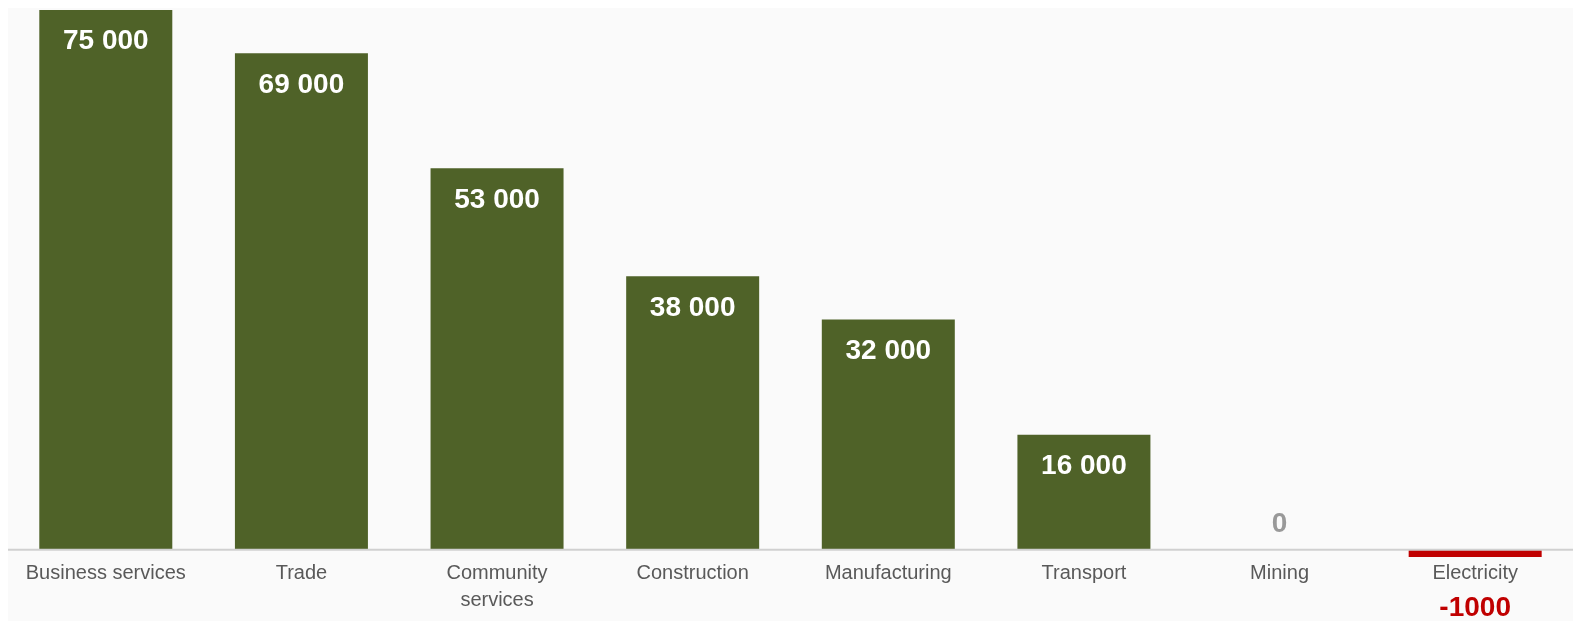 Image resolution: width=1581 pixels, height=629 pixels. What do you see at coordinates (692, 306) in the screenshot?
I see `data-label: 38 000` at bounding box center [692, 306].